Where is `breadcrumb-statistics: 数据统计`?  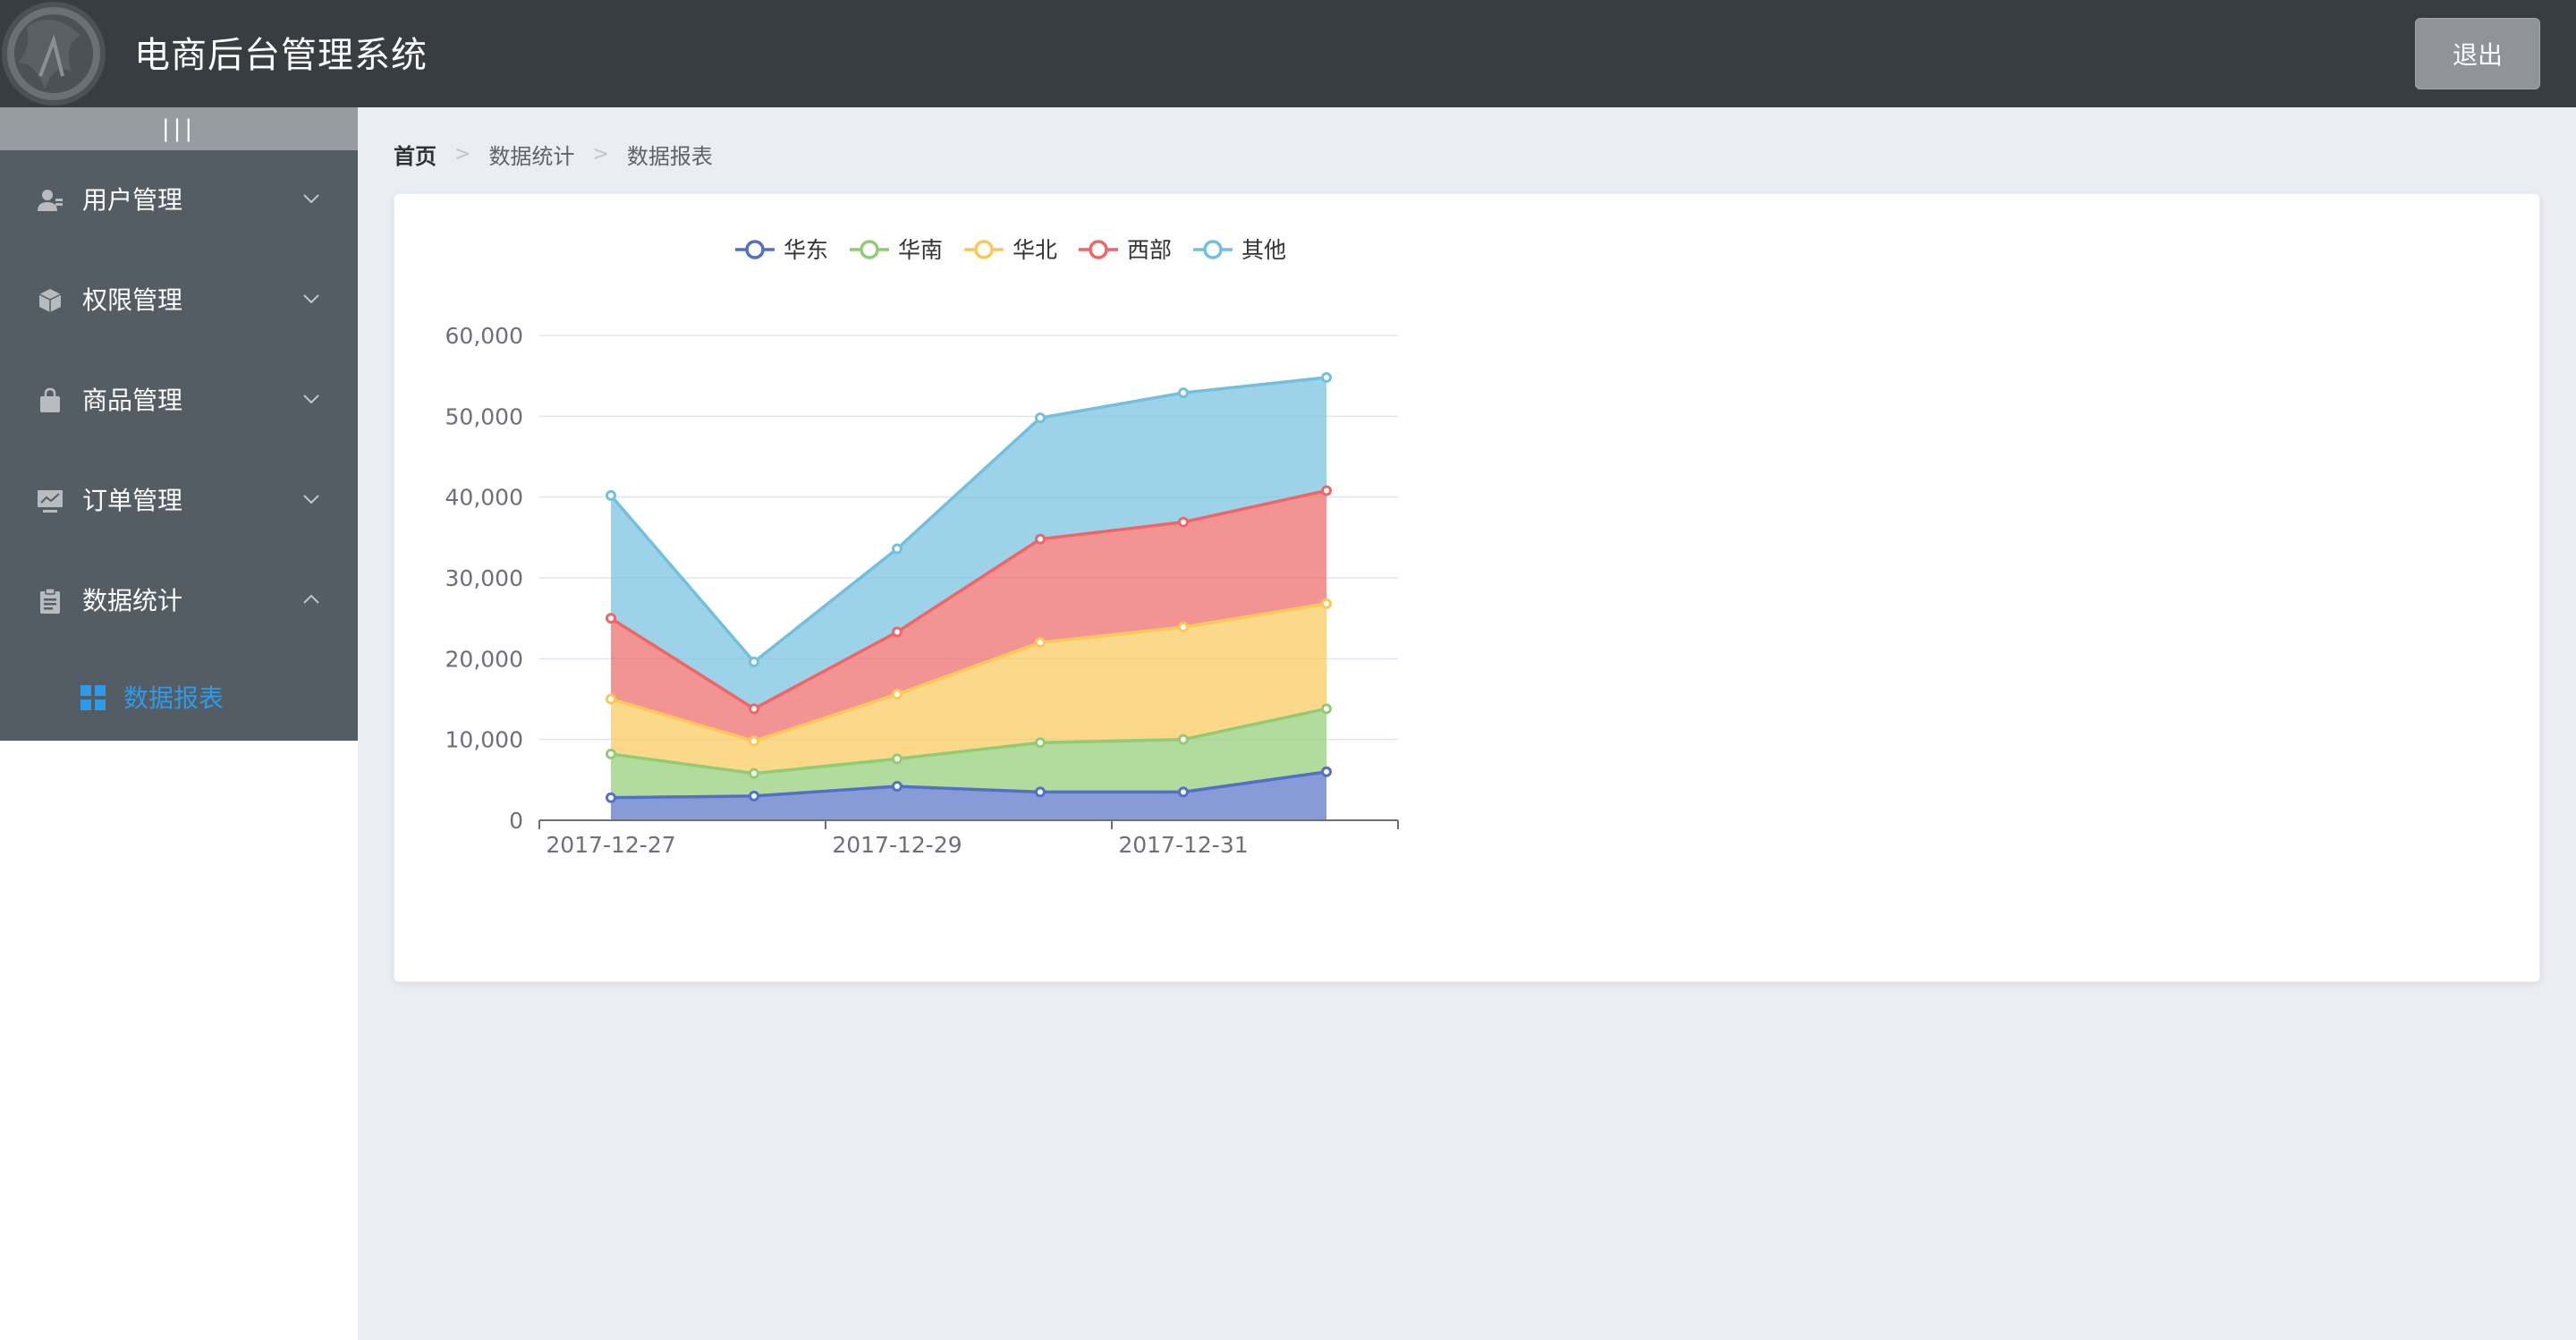
breadcrumb-statistics: 数据统计 is located at coordinates (531, 156).